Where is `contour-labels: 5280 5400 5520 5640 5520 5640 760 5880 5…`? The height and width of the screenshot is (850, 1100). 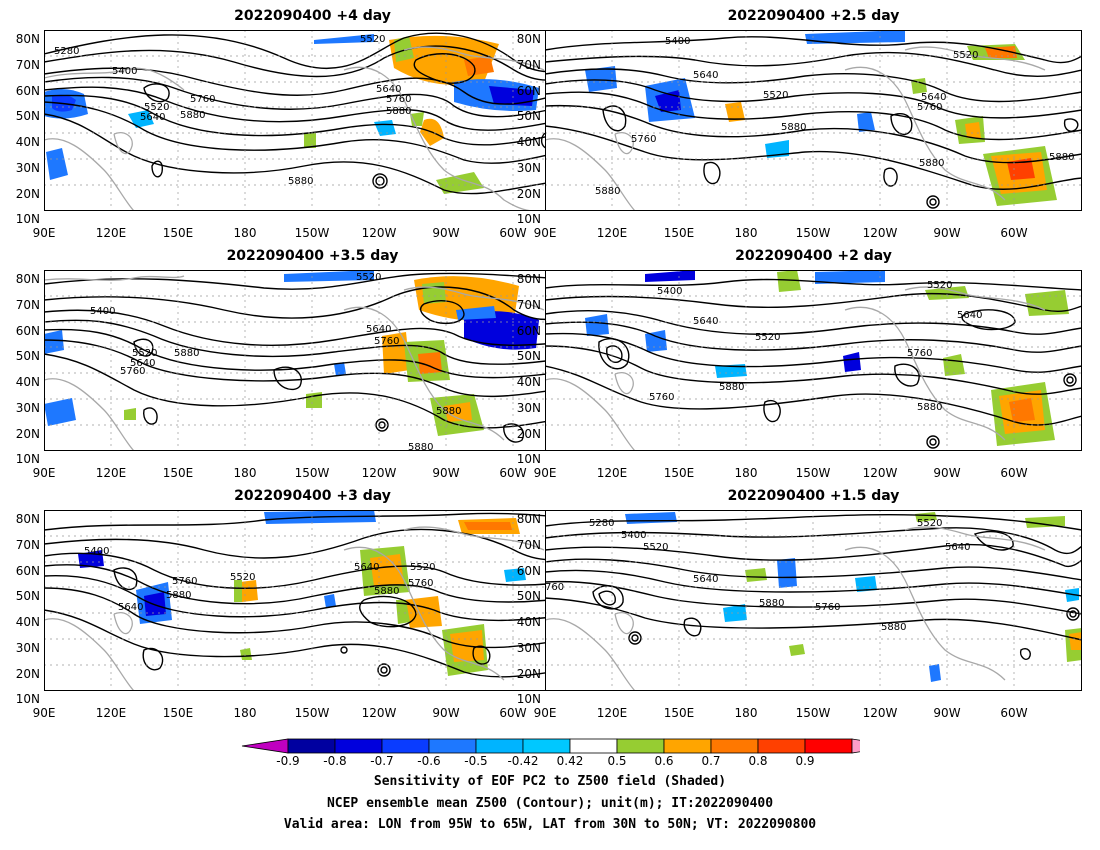
contour-labels: 5280 5400 5520 5640 5520 5640 760 5880 5… is located at coordinates (757, 575).